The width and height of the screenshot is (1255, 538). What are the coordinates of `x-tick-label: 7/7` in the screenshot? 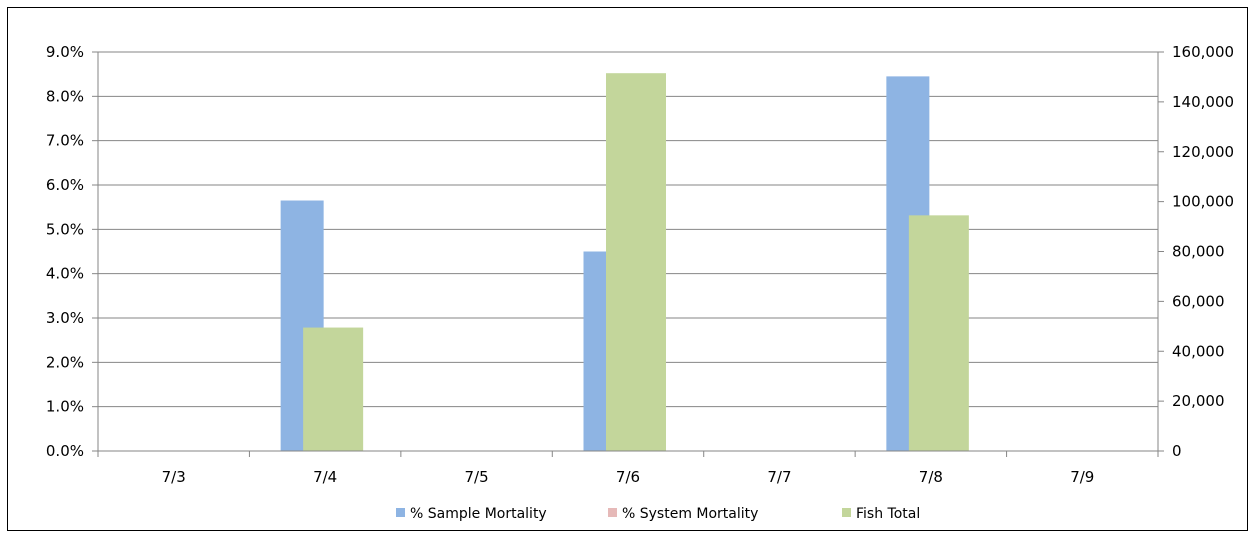 It's located at (779, 477).